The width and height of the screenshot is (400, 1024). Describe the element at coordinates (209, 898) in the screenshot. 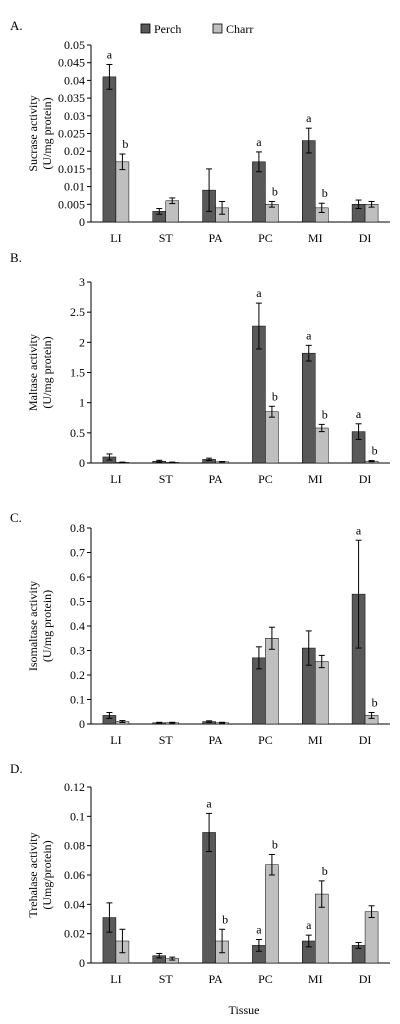

I see `bar-perch-pa` at that location.